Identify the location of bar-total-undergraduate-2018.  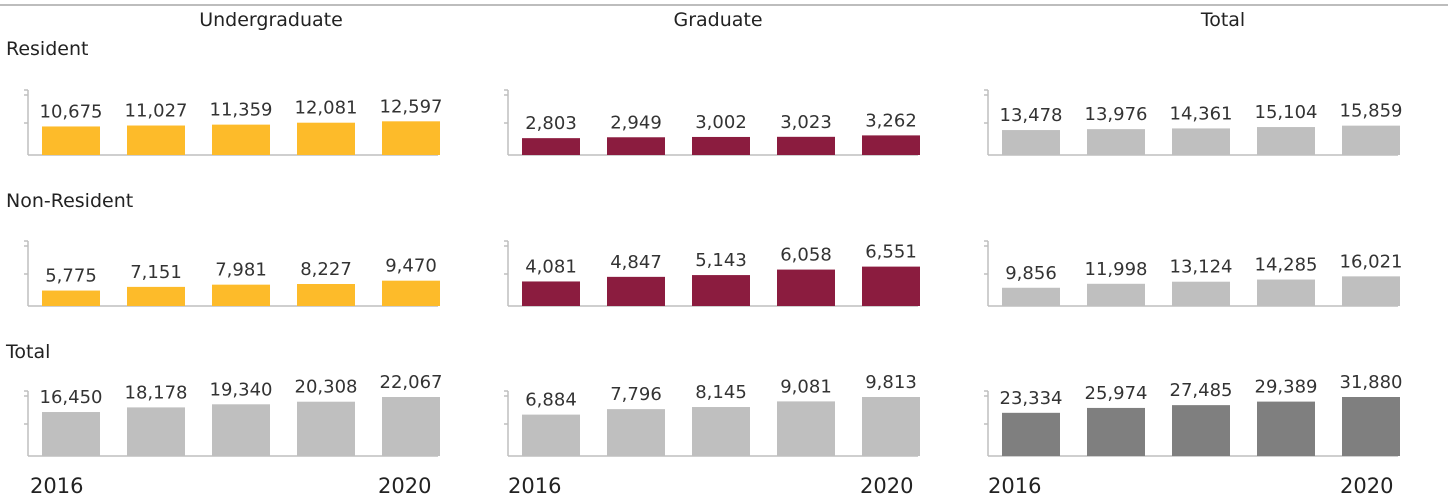
(241, 430).